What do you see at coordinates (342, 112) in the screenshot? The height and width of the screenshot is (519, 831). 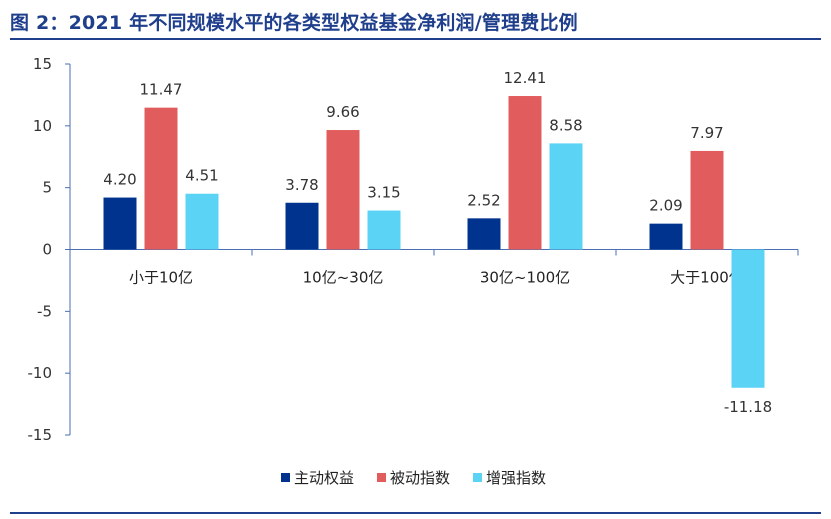 I see `bar-value-label: 9.66` at bounding box center [342, 112].